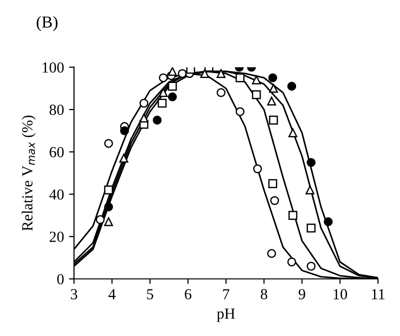 This screenshot has width=400, height=336. I want to click on chart-title: (B), so click(47, 24).